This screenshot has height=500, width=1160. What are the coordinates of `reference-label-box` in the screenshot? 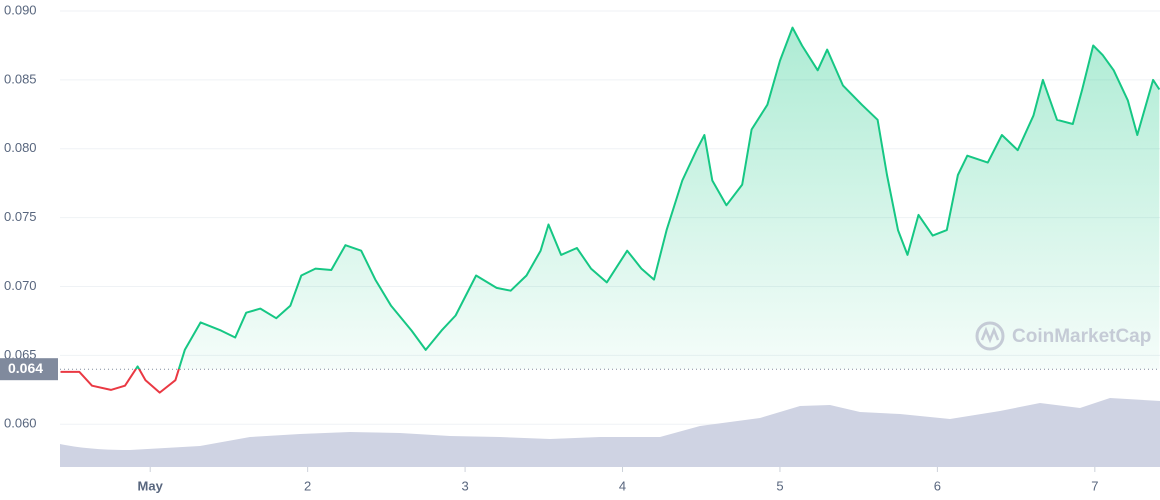 It's located at (29, 369).